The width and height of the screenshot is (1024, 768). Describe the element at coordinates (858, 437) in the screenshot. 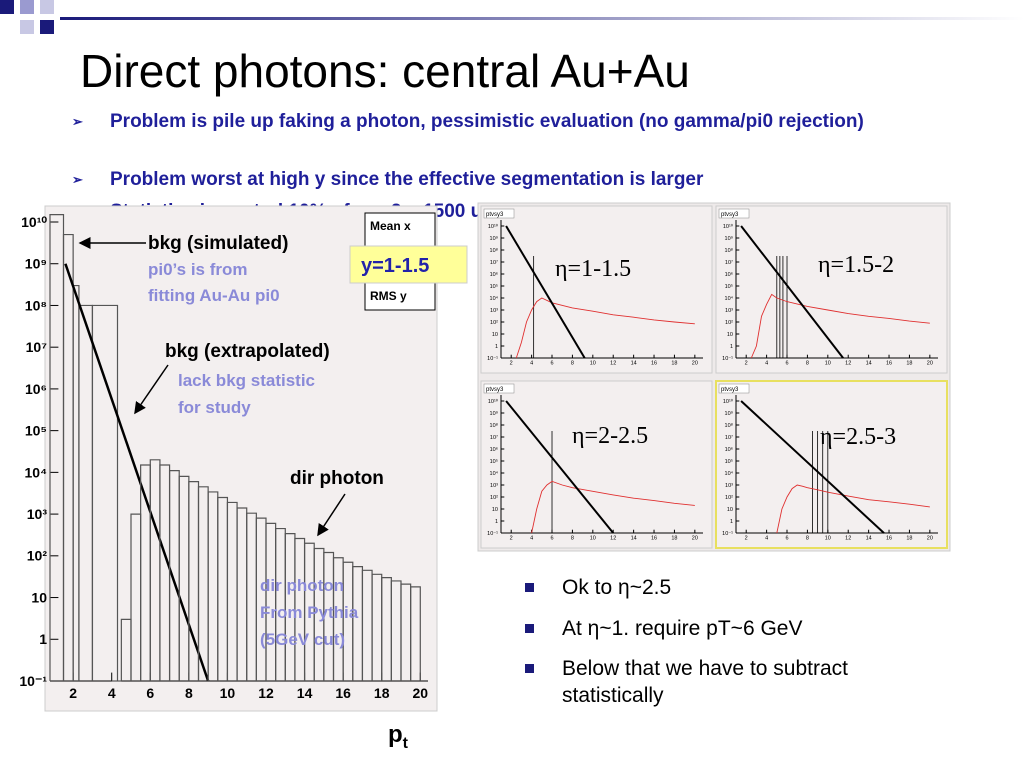

I see `panel-label: η=2.5-3` at that location.